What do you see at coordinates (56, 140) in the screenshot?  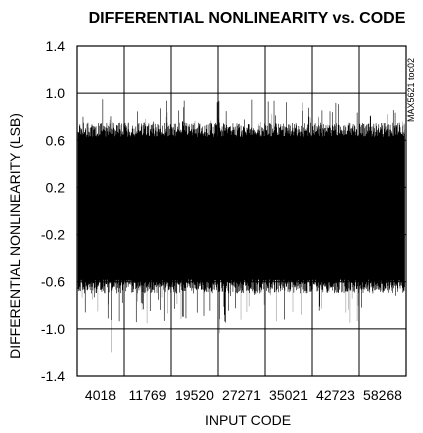 I see `y-tick-label: 0.6` at bounding box center [56, 140].